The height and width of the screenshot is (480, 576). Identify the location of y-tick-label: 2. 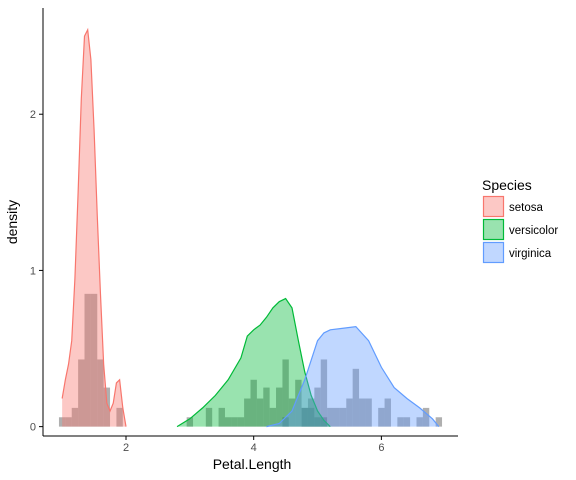
(33, 115).